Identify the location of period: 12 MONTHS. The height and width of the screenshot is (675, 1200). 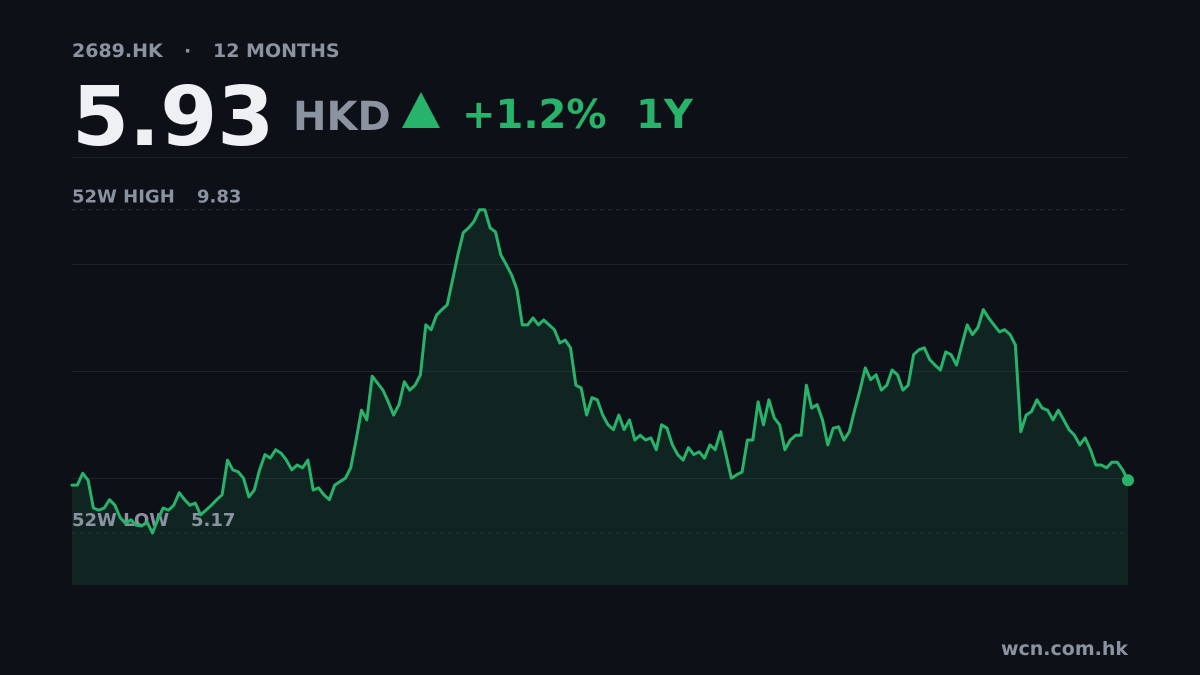
(276, 51).